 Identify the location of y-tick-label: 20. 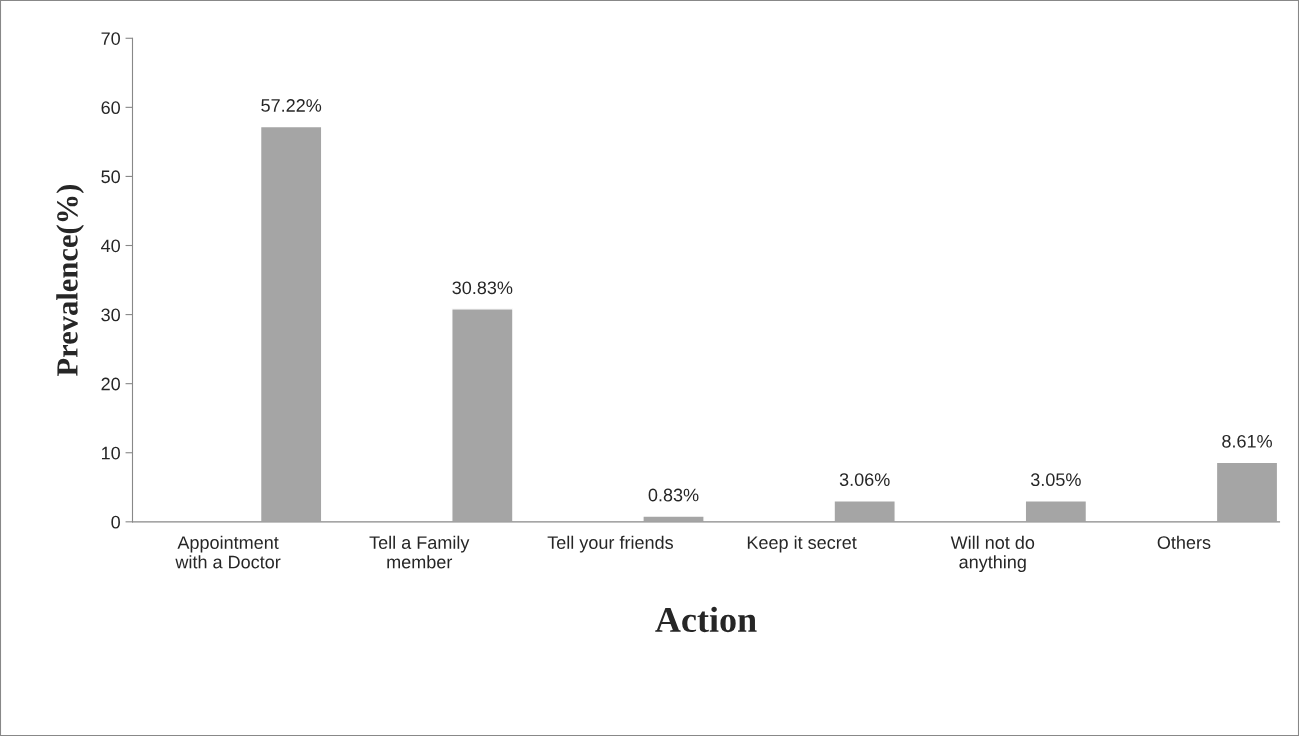
(110, 384).